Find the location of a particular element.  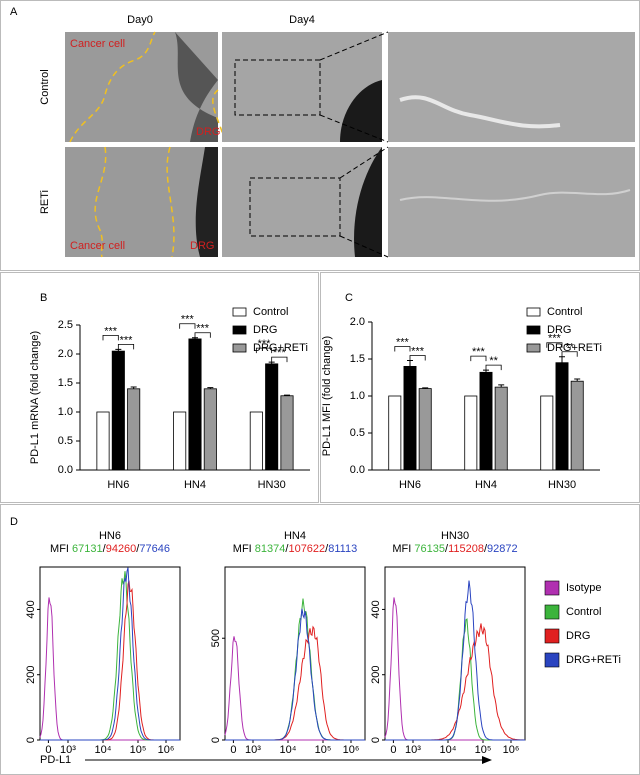

panel-label: B is located at coordinates (43, 298).